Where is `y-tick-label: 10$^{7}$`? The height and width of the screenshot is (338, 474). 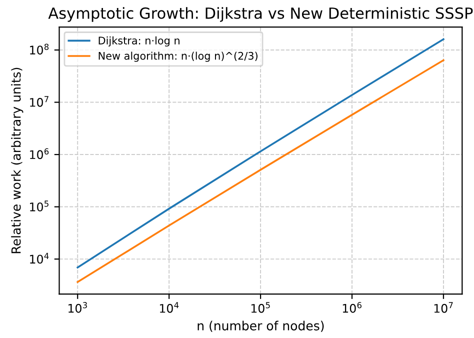
y-tick-label: 10$^{7}$ is located at coordinates (39, 101).